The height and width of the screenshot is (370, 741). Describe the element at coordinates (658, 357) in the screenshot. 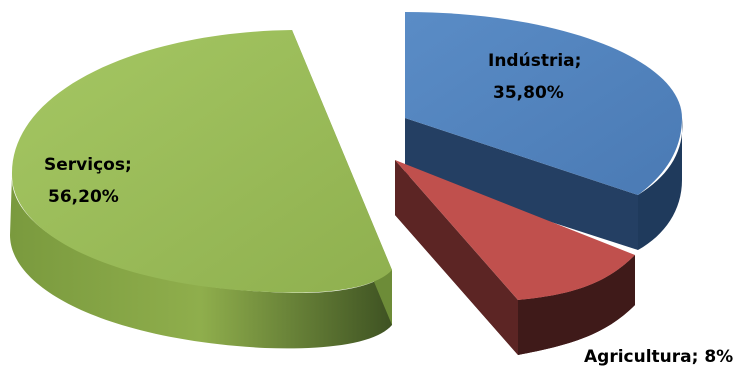

I see `label-agricultura: Agricultura; 8%` at that location.